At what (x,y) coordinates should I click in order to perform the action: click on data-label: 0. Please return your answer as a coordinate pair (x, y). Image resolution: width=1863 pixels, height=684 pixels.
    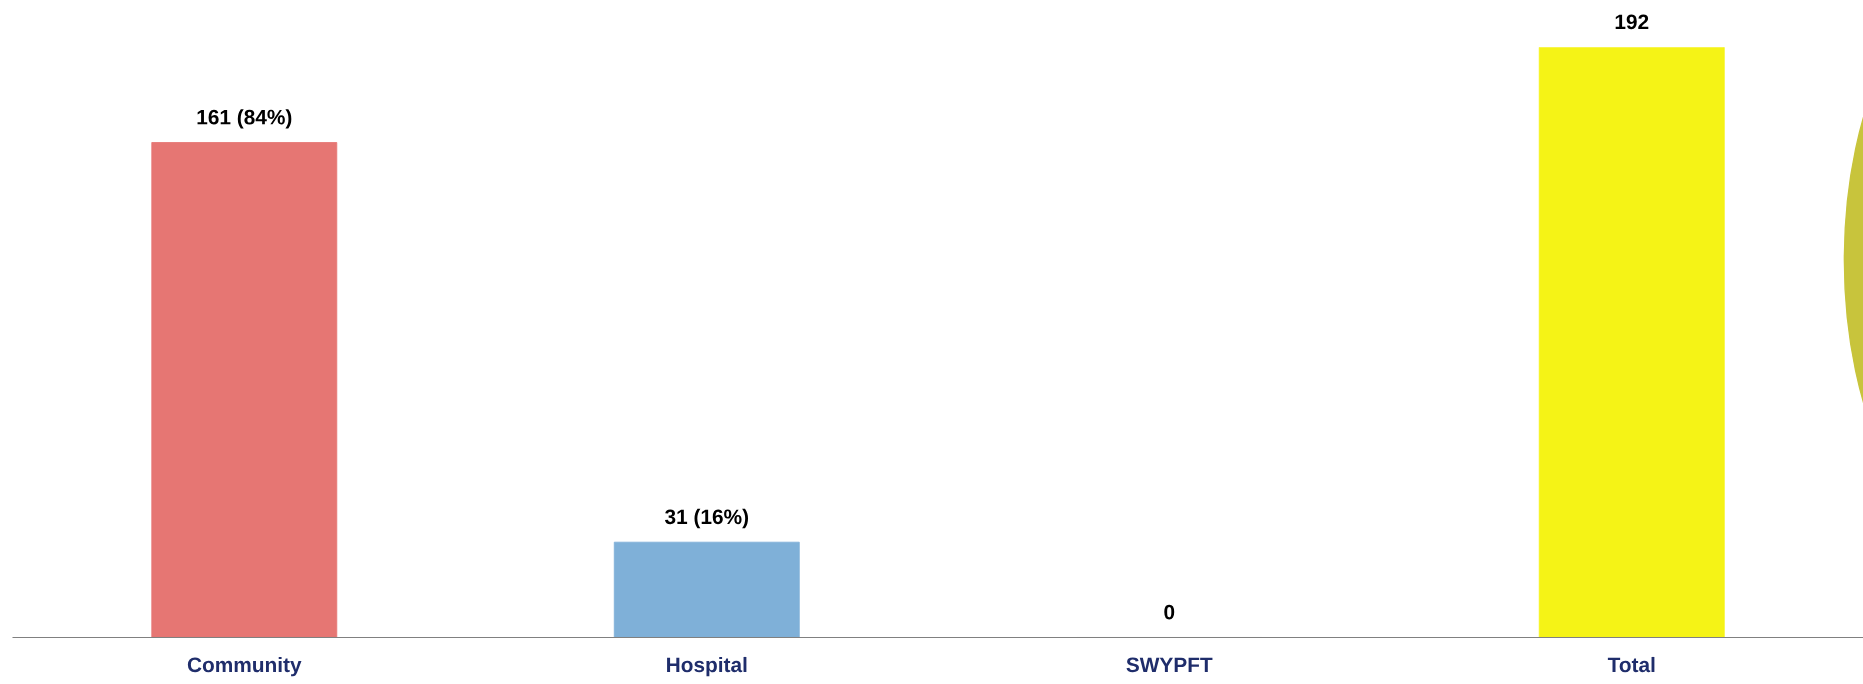
    Looking at the image, I should click on (1169, 612).